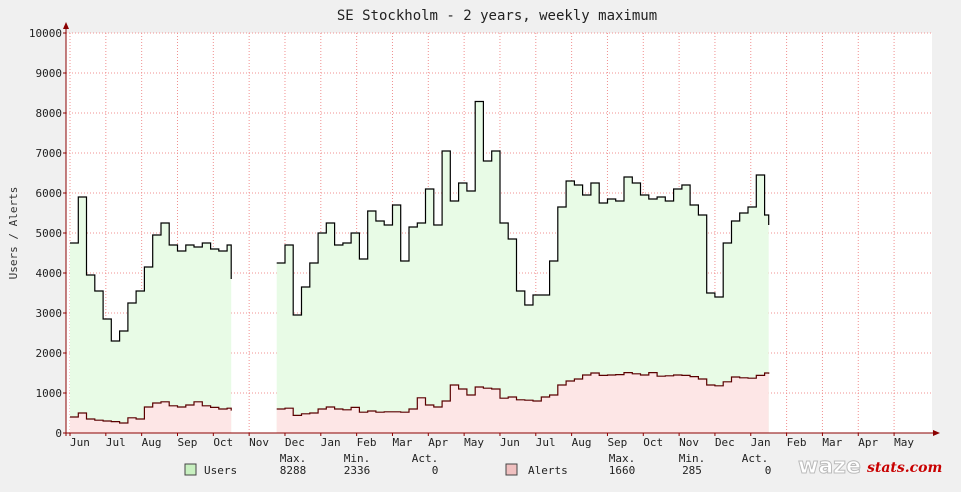 The image size is (961, 492). I want to click on y-tick-label: 0, so click(58, 433).